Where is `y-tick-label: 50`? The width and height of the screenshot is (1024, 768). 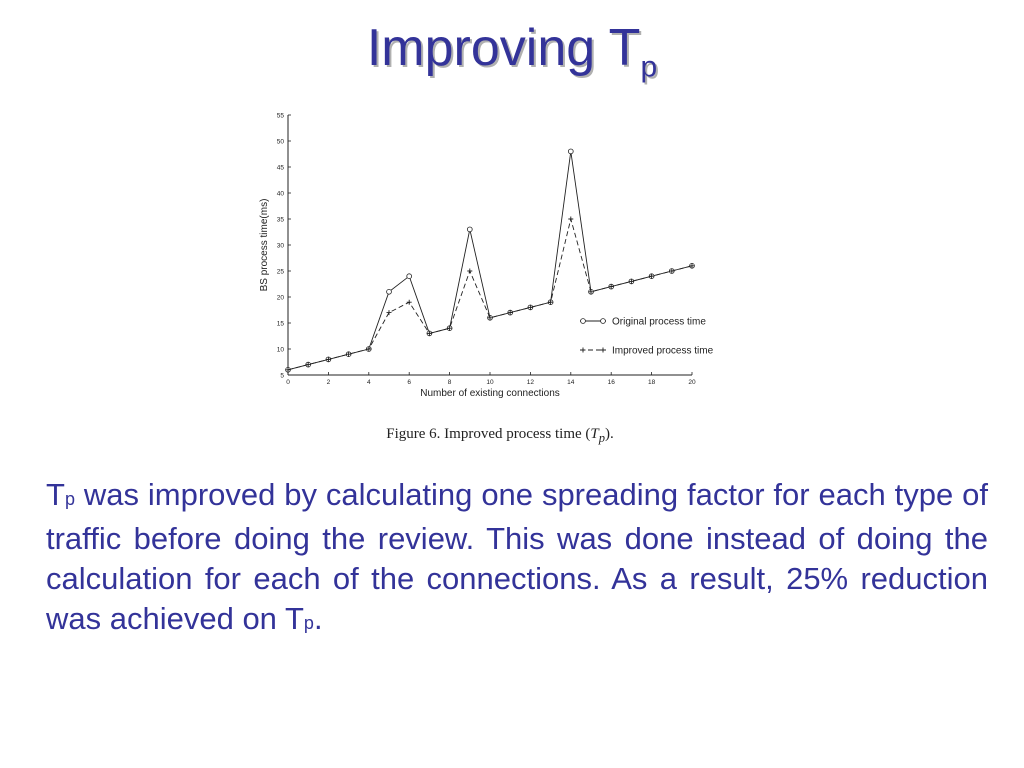
y-tick-label: 50 is located at coordinates (281, 142).